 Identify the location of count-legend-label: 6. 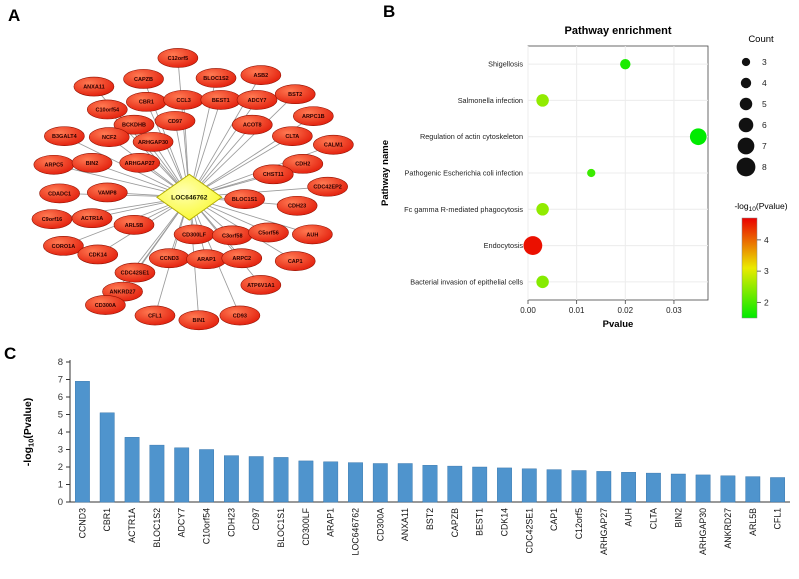
(764, 125).